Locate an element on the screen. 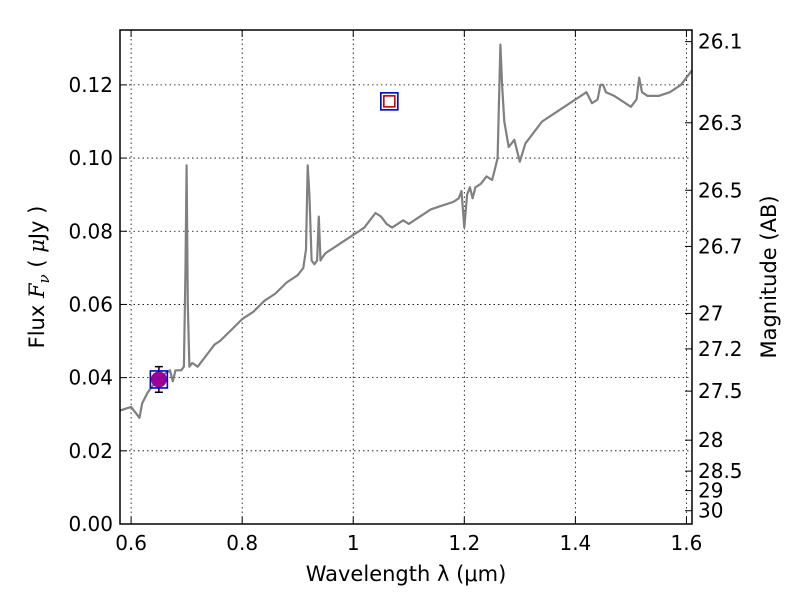 This screenshot has width=800, height=600. x-tick-label: 0.6 is located at coordinates (131, 543).